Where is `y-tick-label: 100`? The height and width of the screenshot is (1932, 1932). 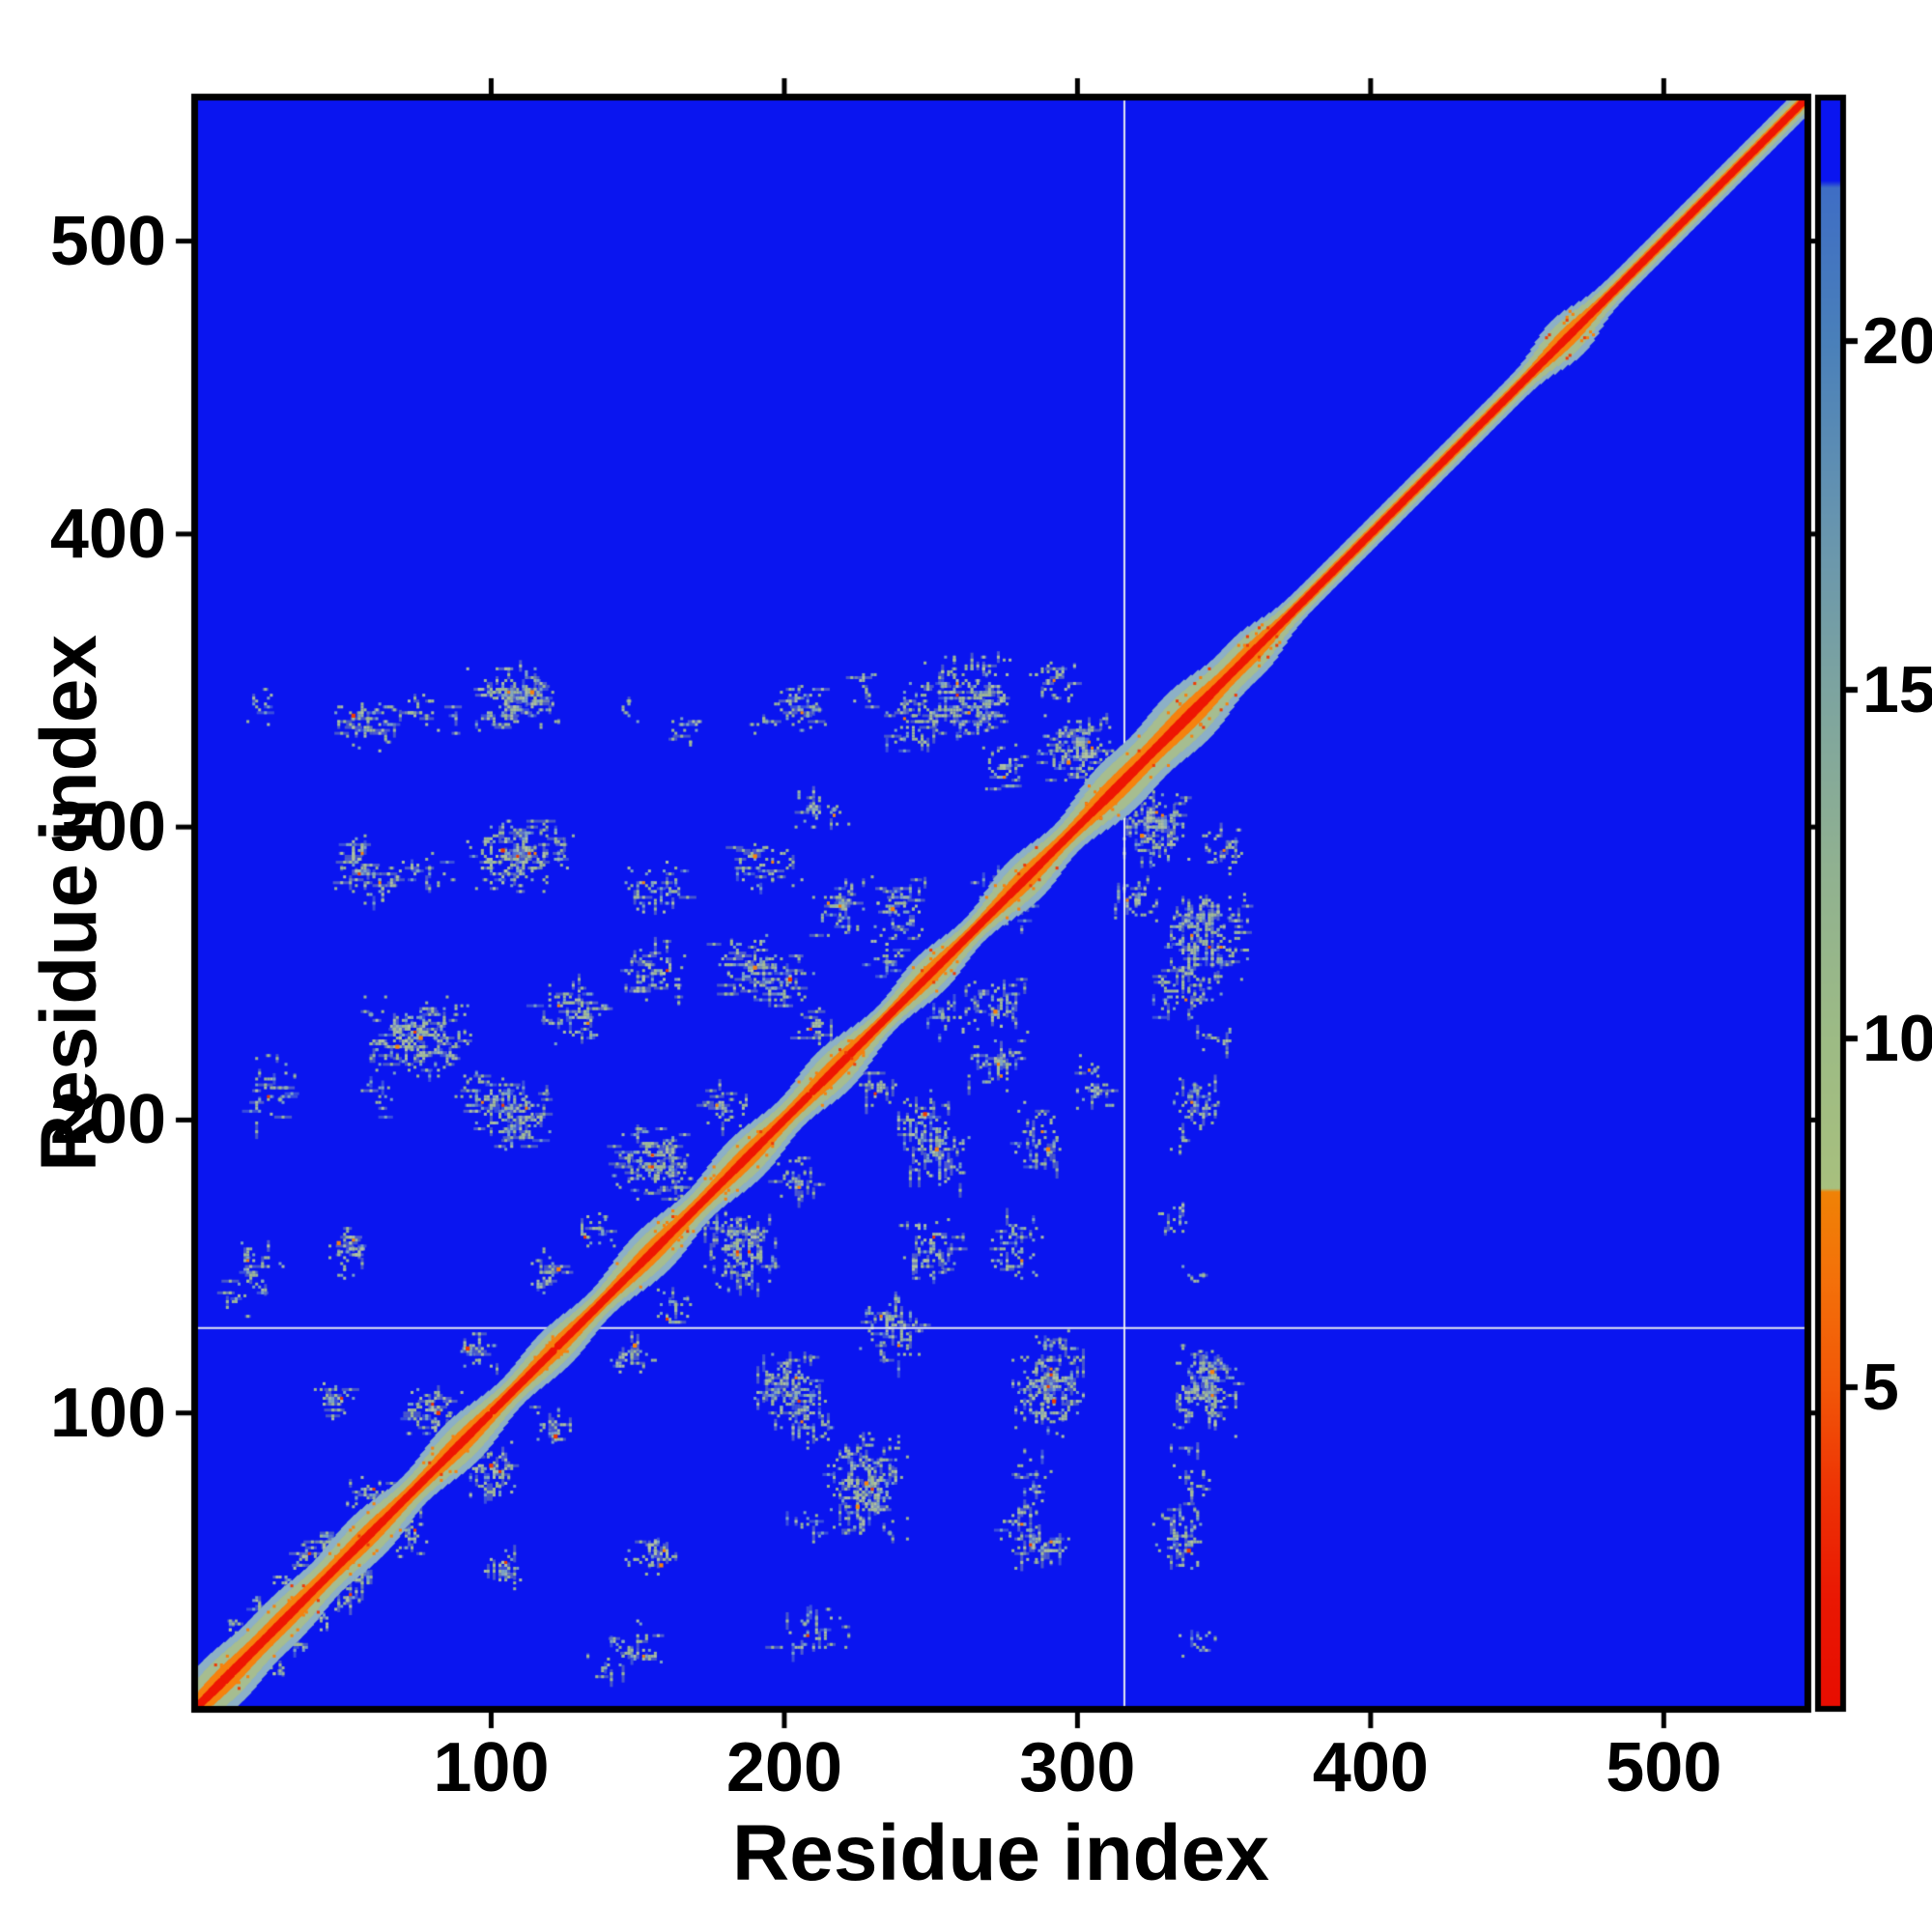 y-tick-label: 100 is located at coordinates (107, 1413).